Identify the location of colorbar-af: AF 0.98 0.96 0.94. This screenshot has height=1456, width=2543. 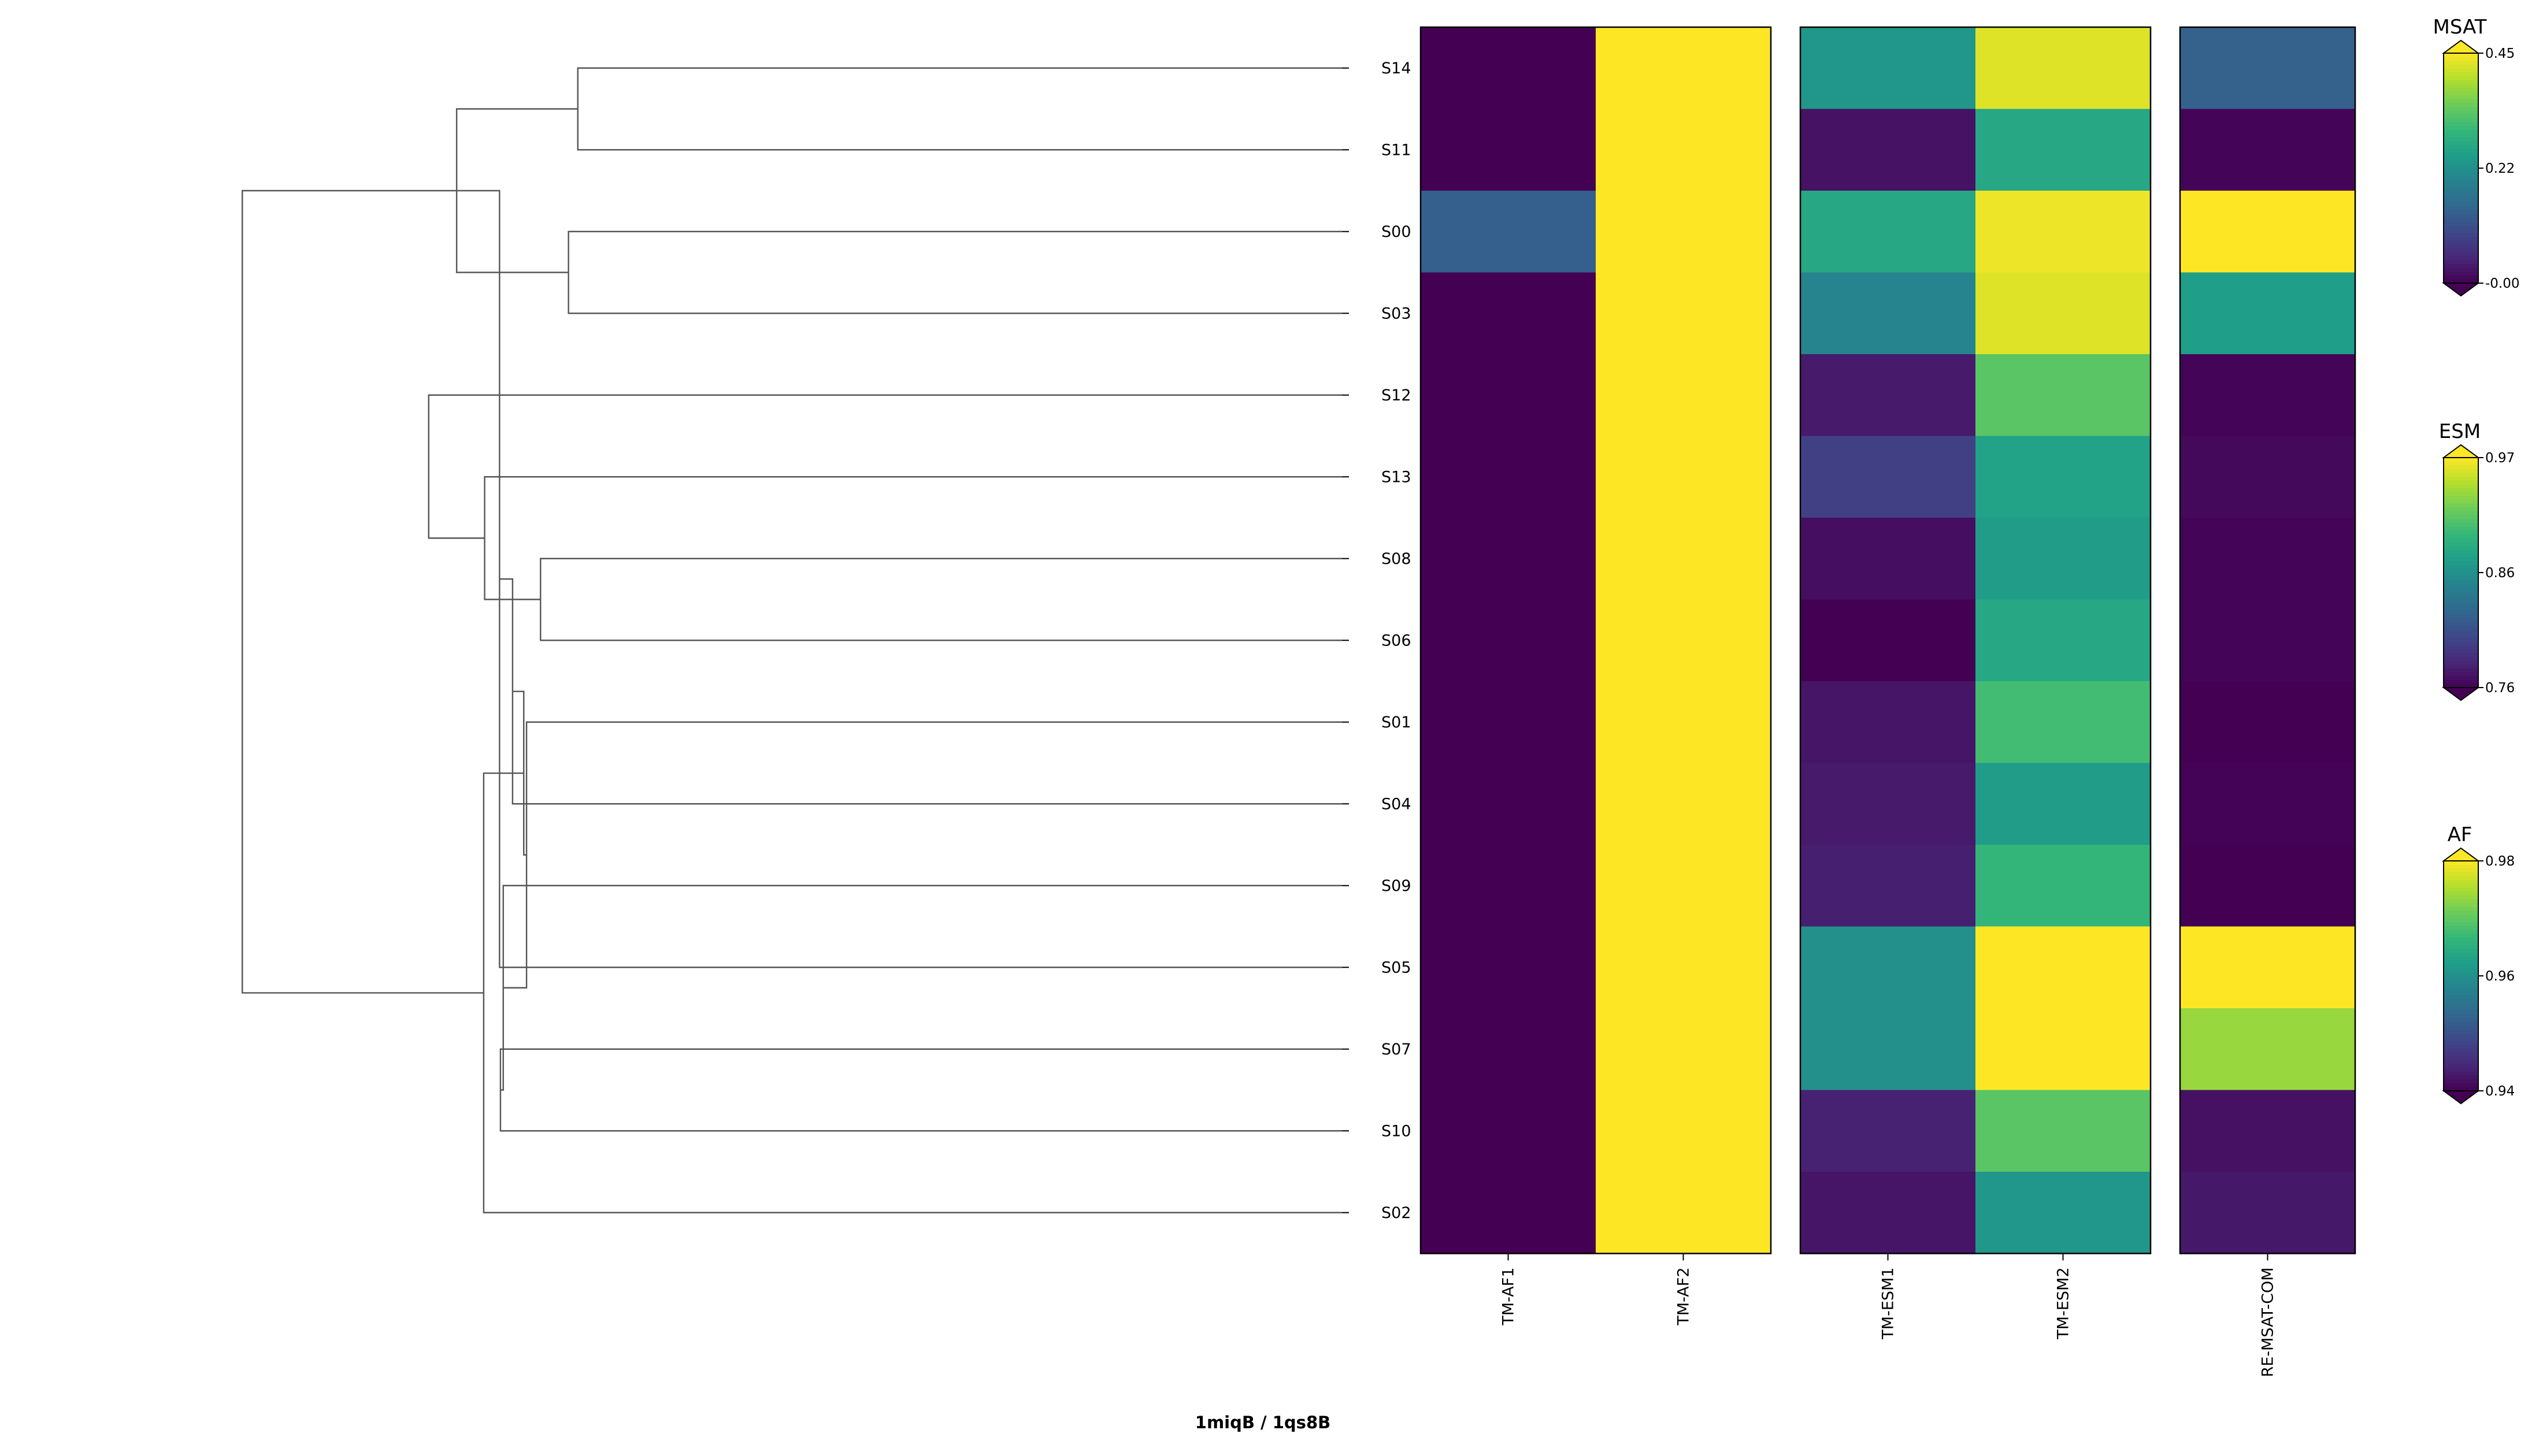
(2478, 964).